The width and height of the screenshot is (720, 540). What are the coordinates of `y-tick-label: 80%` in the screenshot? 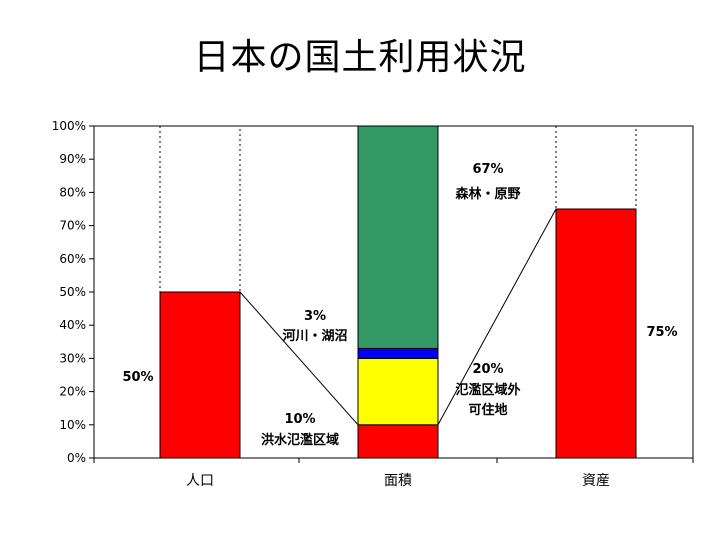 It's located at (72, 192).